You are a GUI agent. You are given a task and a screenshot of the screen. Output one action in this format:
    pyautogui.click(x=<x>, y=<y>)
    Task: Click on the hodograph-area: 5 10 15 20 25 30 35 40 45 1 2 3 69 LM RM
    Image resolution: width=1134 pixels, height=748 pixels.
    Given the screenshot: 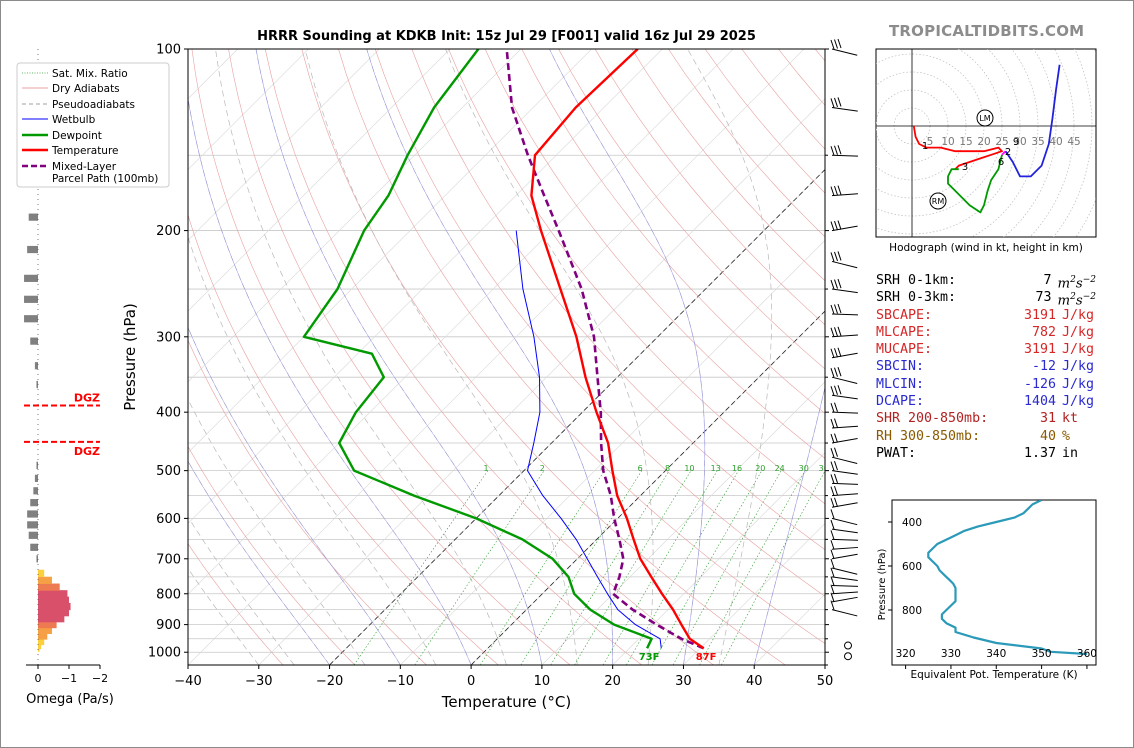 What is the action you would take?
    pyautogui.click(x=986, y=143)
    